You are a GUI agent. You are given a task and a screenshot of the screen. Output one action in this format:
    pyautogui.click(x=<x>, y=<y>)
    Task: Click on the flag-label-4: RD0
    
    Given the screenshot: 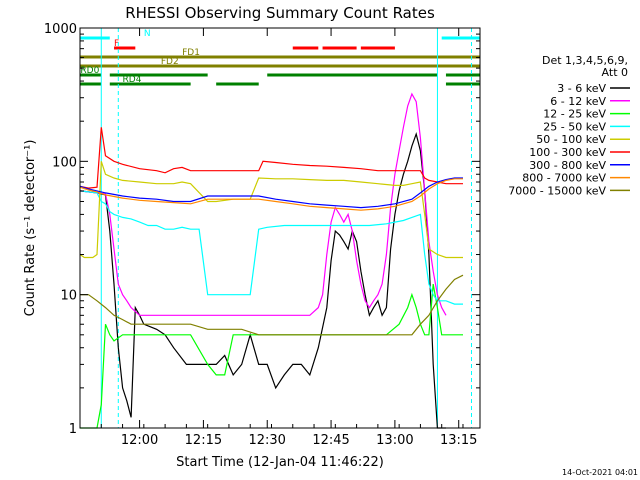 What is the action you would take?
    pyautogui.click(x=89, y=71)
    